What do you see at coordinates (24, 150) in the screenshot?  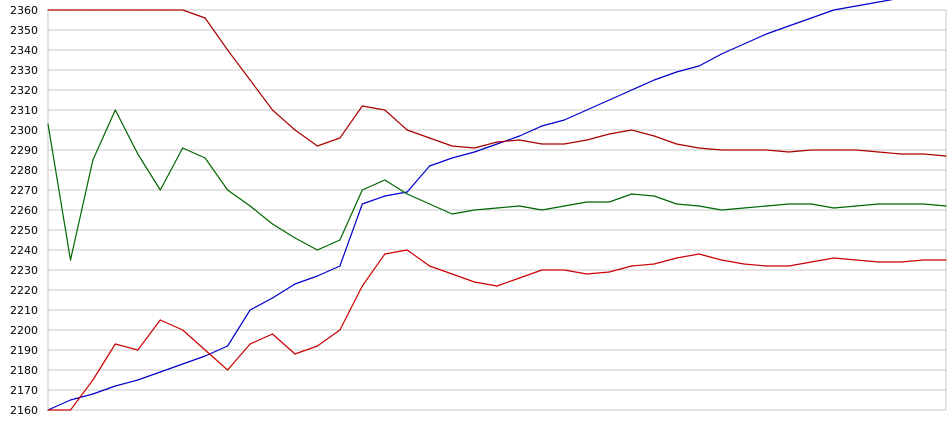 I see `y-tick-label: 2290` at bounding box center [24, 150].